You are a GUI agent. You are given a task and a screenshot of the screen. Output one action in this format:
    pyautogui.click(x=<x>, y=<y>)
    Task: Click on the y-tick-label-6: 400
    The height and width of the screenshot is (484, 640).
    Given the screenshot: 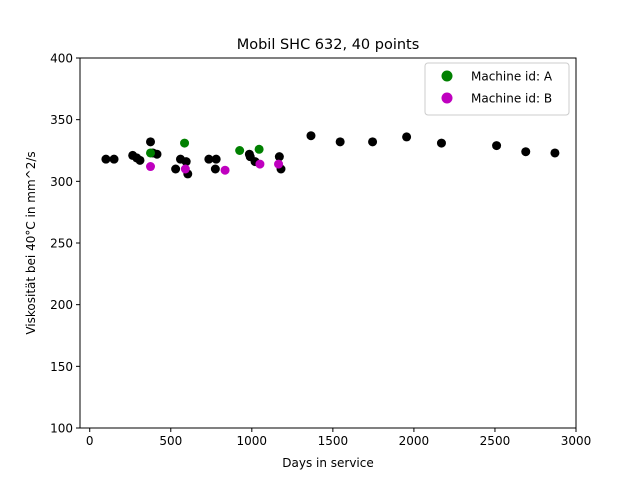 What is the action you would take?
    pyautogui.click(x=61, y=59)
    